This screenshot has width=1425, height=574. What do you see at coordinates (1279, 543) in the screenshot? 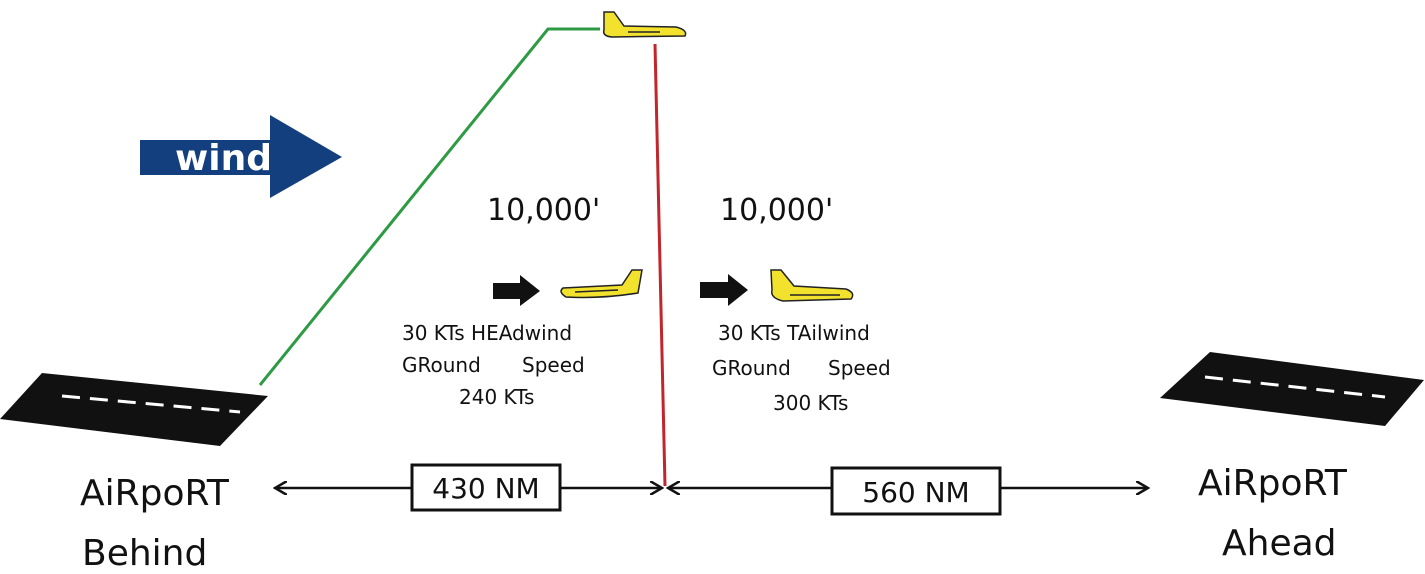
I see `airport-ahead-line2: Ahead` at bounding box center [1279, 543].